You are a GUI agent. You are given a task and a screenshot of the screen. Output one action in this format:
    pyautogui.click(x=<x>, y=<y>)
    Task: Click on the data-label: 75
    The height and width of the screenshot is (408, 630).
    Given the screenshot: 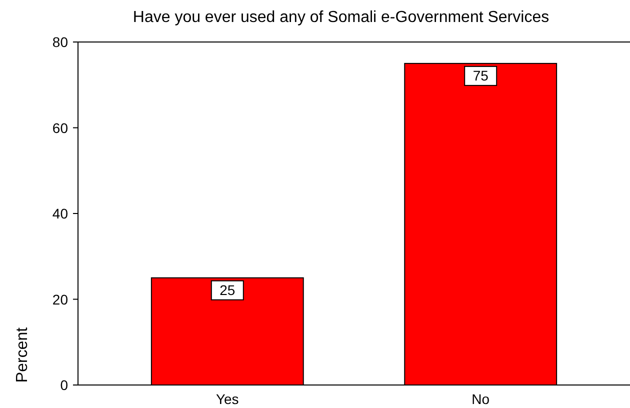 What is the action you would take?
    pyautogui.click(x=480, y=75)
    